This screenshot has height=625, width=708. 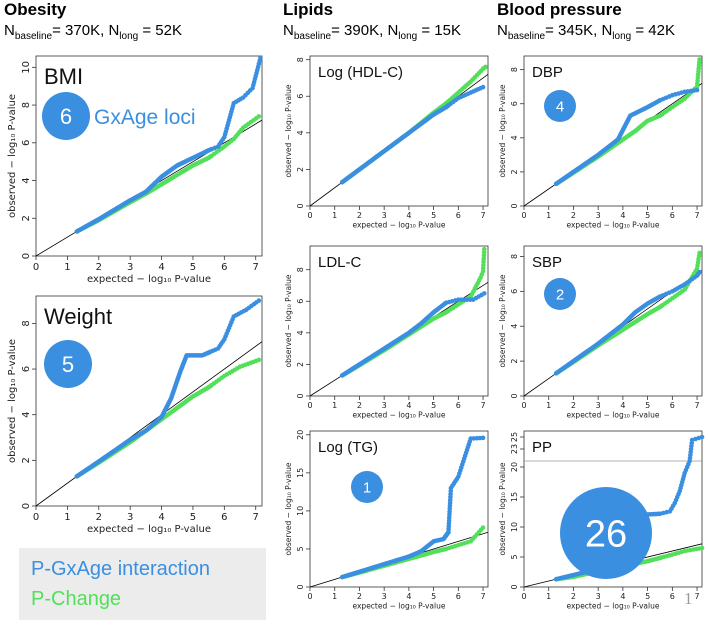 I want to click on column-title: Lipids, so click(x=308, y=9).